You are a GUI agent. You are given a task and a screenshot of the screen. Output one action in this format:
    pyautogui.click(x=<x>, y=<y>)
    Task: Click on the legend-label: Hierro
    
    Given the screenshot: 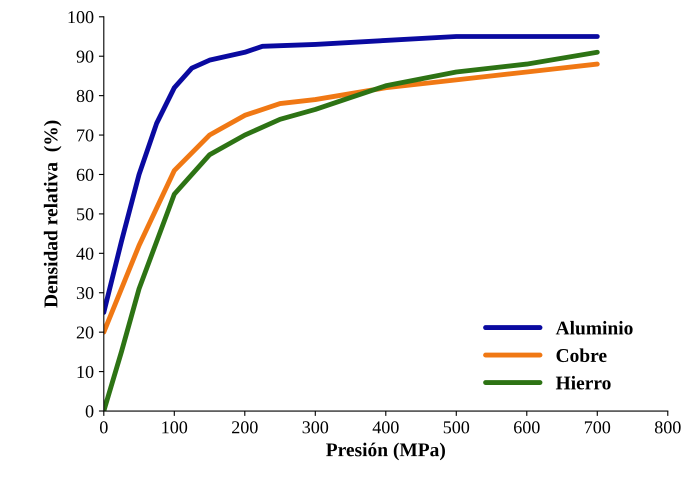 What is the action you would take?
    pyautogui.click(x=583, y=383)
    